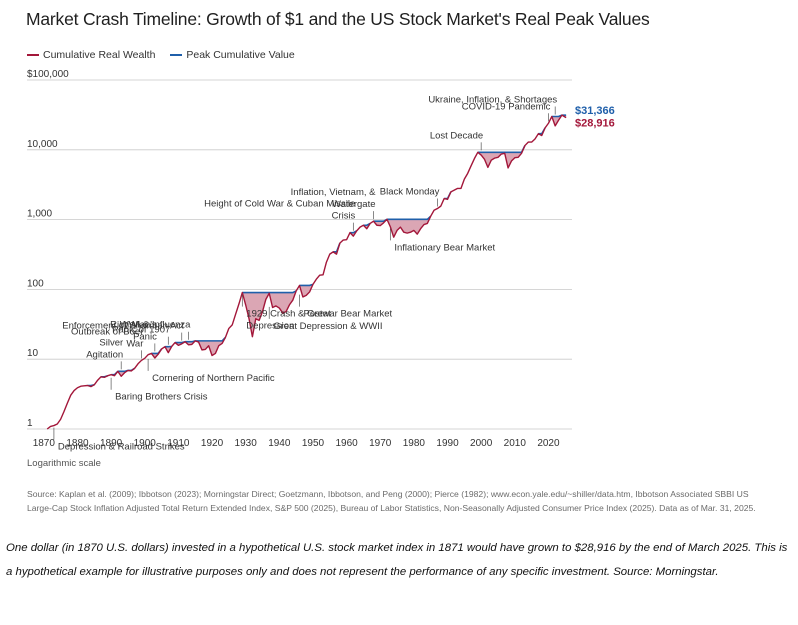 This screenshot has width=798, height=625. Describe the element at coordinates (77, 443) in the screenshot. I see `x-tick-label-1: 1880` at that location.